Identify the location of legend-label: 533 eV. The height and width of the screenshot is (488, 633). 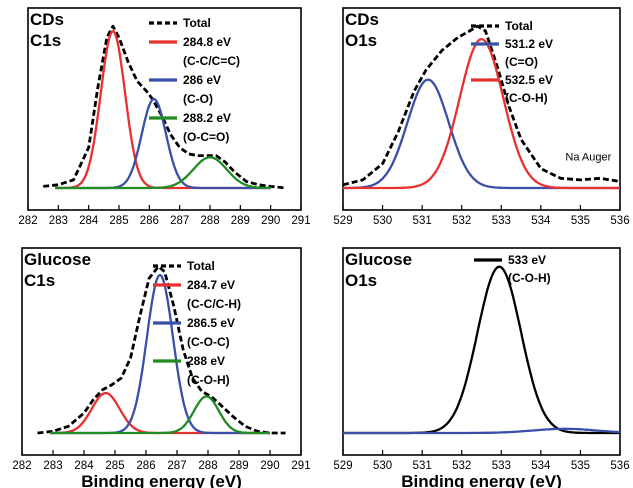
(527, 260).